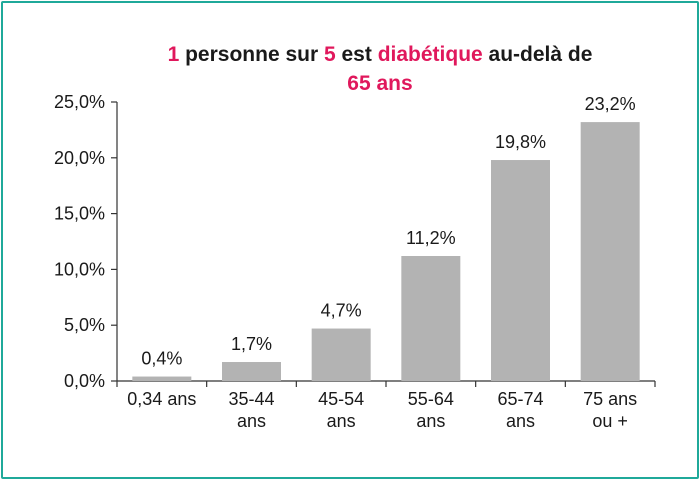 The height and width of the screenshot is (480, 700). Describe the element at coordinates (341, 311) in the screenshot. I see `data-label: 4,7%` at that location.